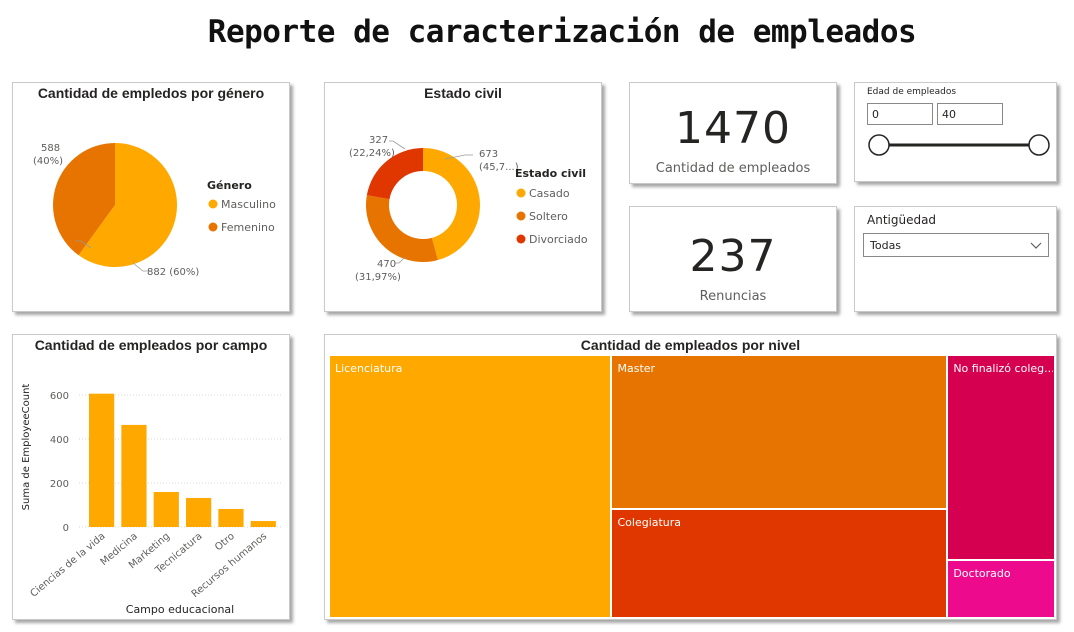 This screenshot has height=632, width=1074. What do you see at coordinates (397, 145) in the screenshot?
I see `leader-line-divorciado` at bounding box center [397, 145].